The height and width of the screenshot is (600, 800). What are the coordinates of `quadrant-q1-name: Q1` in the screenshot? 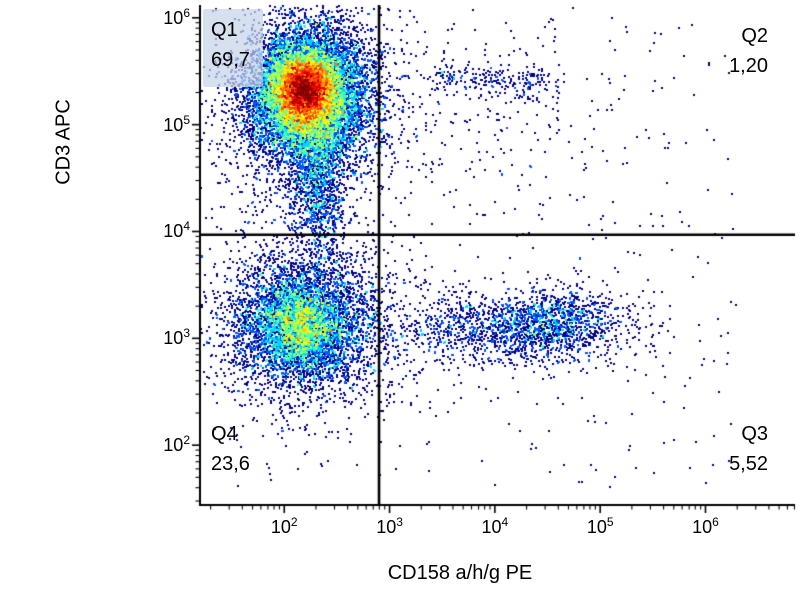 It's located at (224, 30).